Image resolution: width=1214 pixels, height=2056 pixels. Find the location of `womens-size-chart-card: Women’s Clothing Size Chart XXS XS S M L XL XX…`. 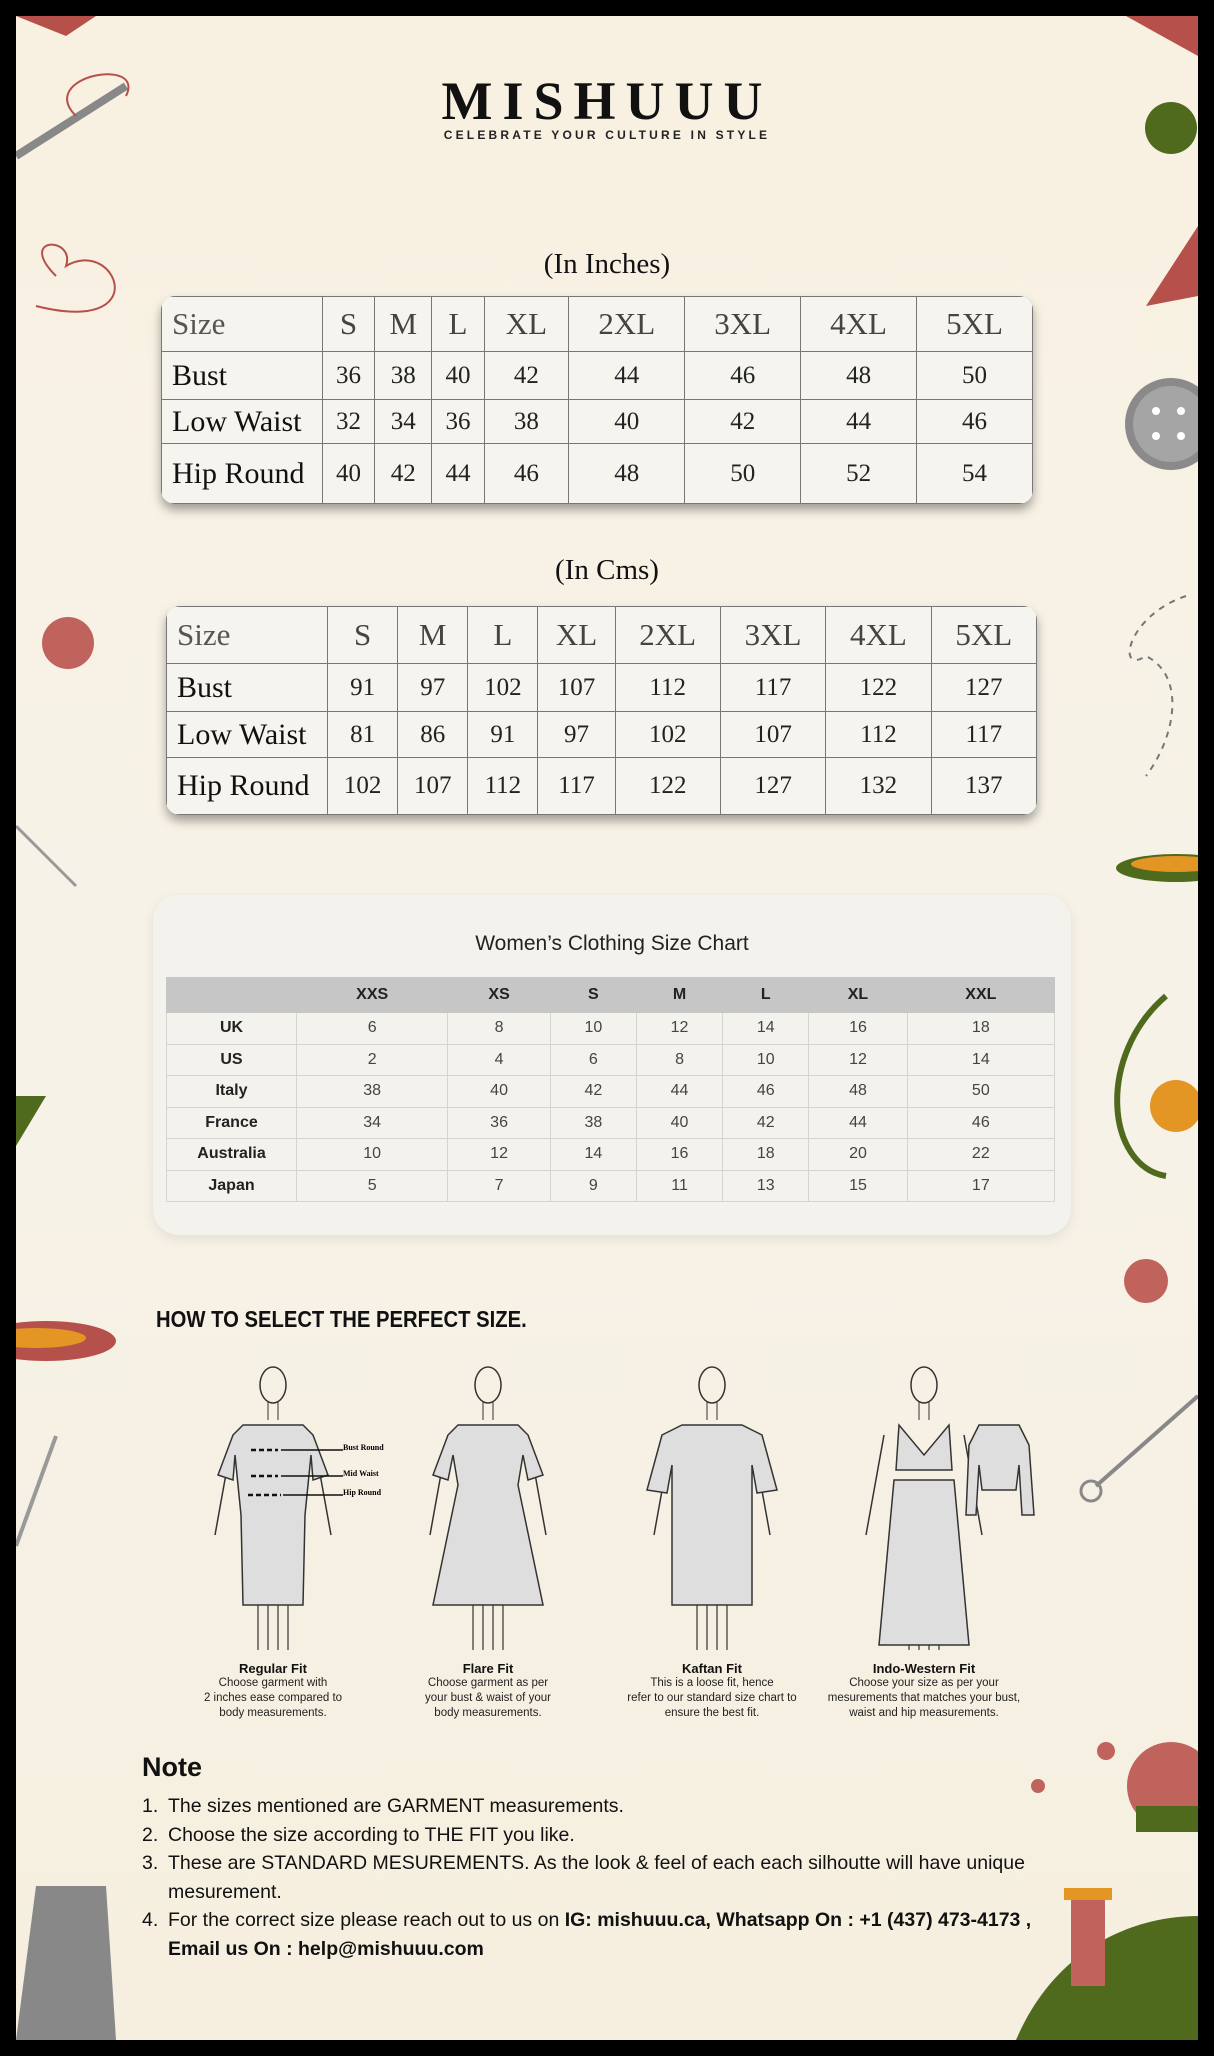

womens-size-chart-card: Women’s Clothing Size Chart XXS XS S M L XL XX… is located at coordinates (612, 1065).